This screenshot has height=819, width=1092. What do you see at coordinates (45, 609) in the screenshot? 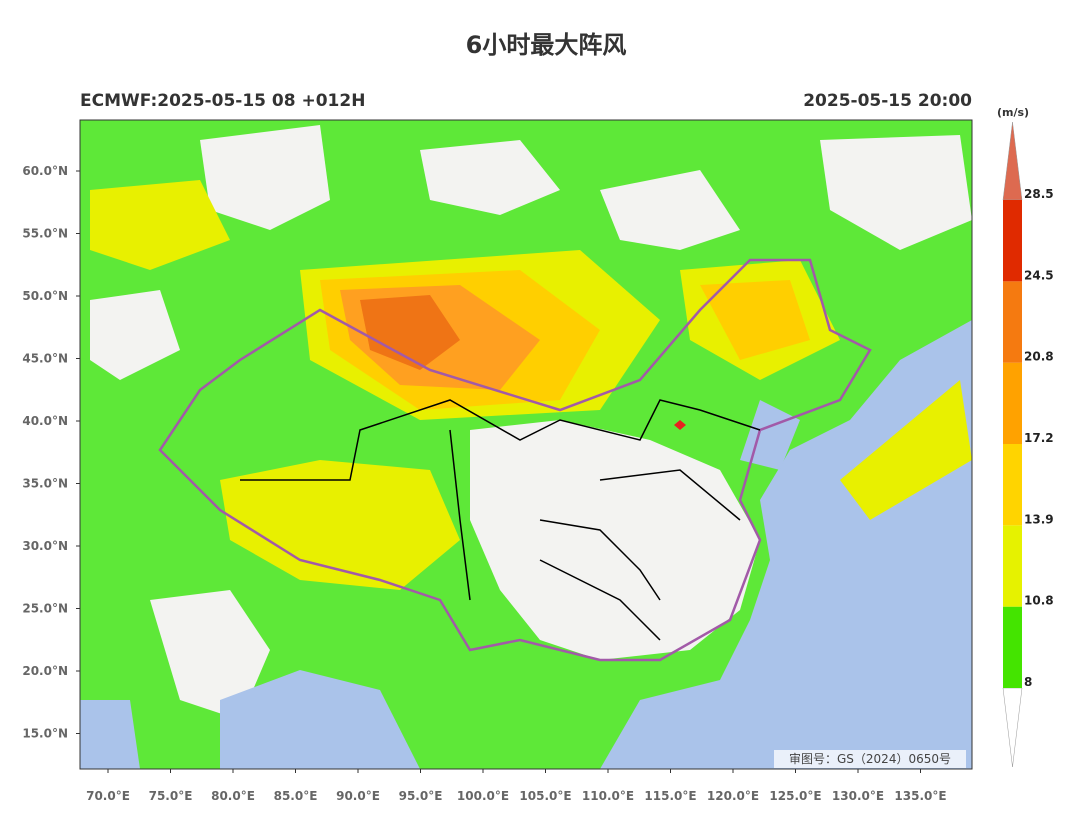
I see `lat-label: 25.0°N` at bounding box center [45, 609].